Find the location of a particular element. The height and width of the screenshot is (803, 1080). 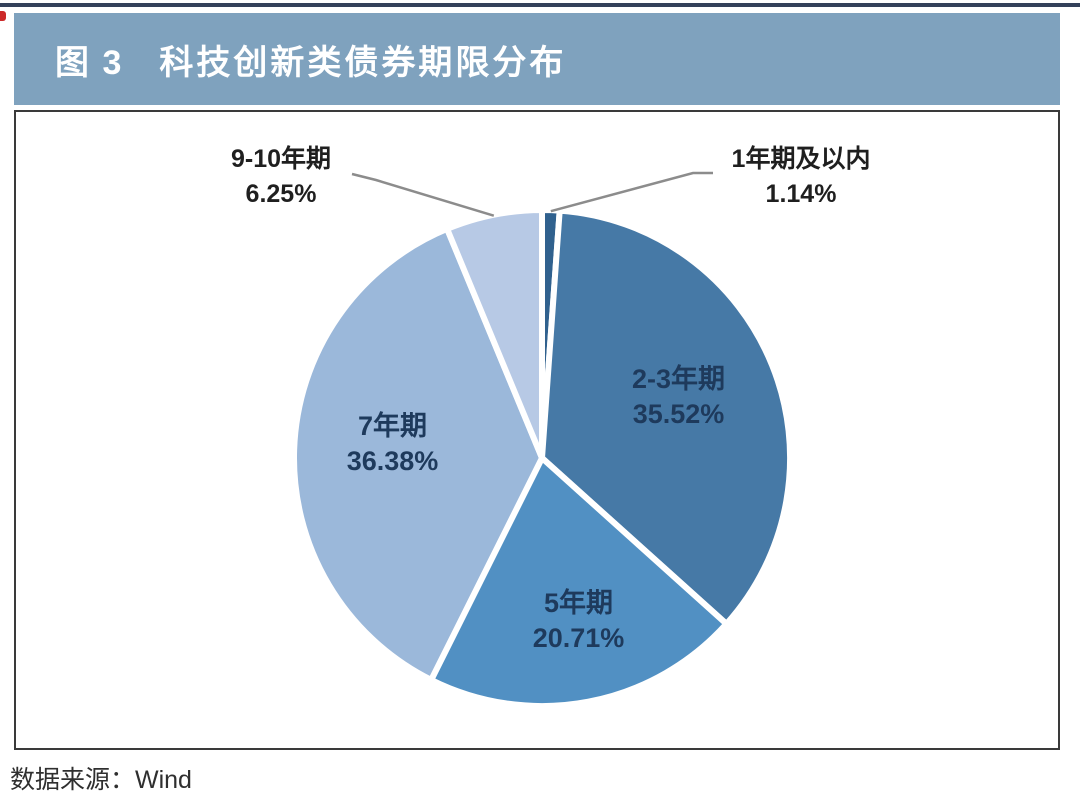

figure-header: 图 3 科技创新类债券期限分布 is located at coordinates (537, 59).